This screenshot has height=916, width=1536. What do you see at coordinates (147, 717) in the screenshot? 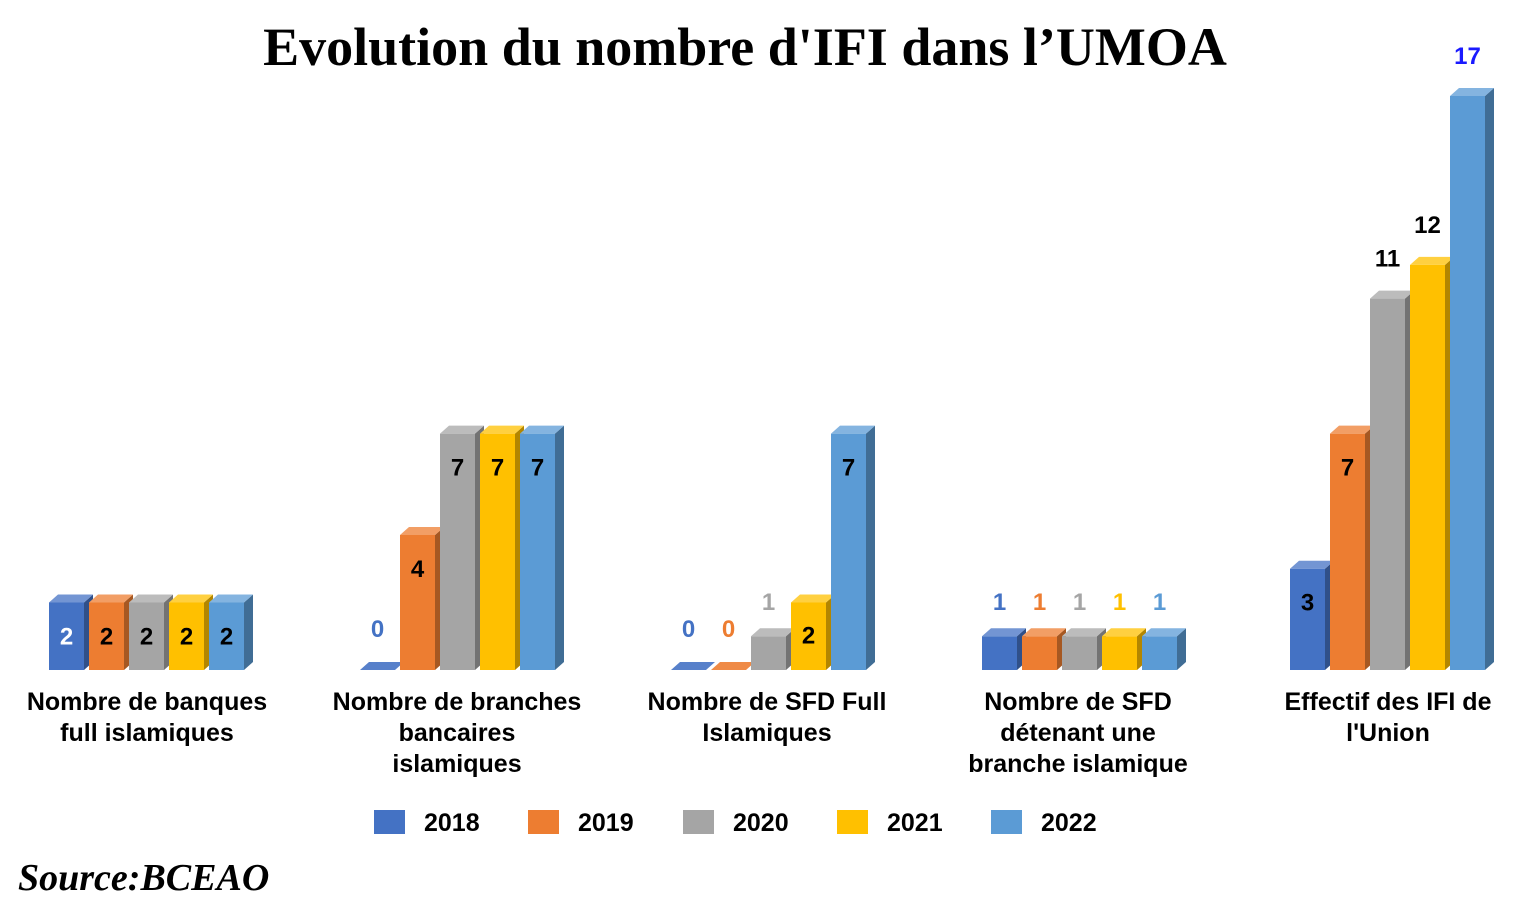
I see `category-label: Nombre de banques full islamiques` at bounding box center [147, 717].